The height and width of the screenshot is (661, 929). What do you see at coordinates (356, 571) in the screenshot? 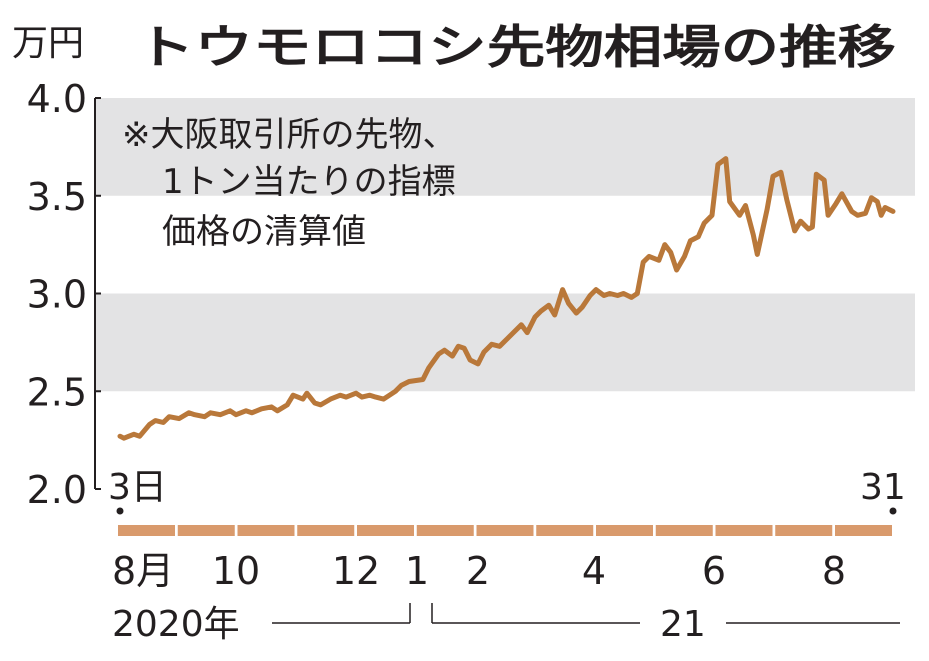
I see `x-tick-label: 12` at bounding box center [356, 571].